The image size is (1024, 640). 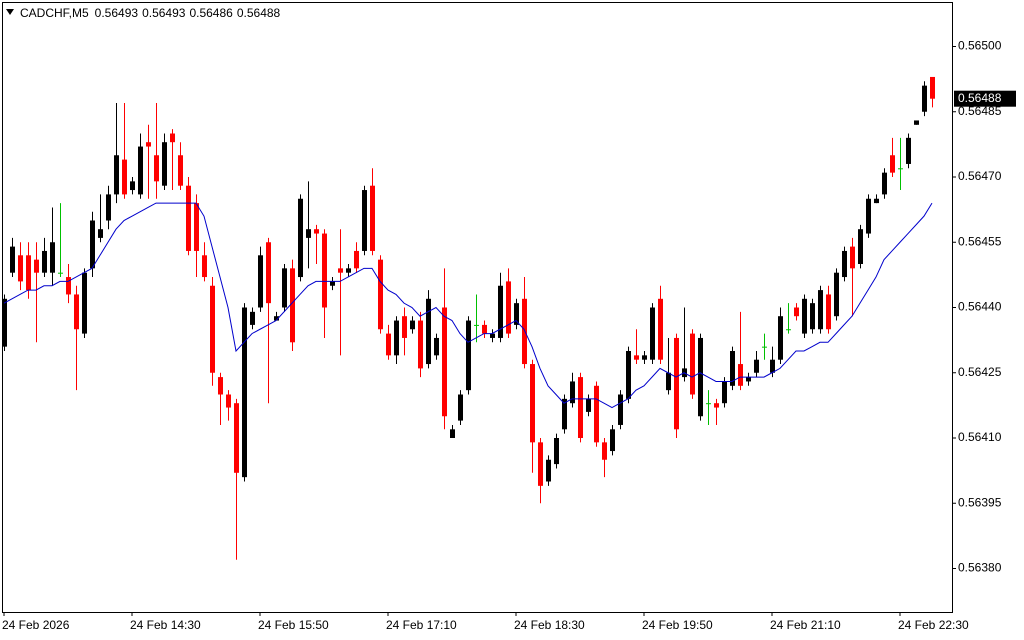 What do you see at coordinates (980, 98) in the screenshot?
I see `current-price-label: 0.56488` at bounding box center [980, 98].